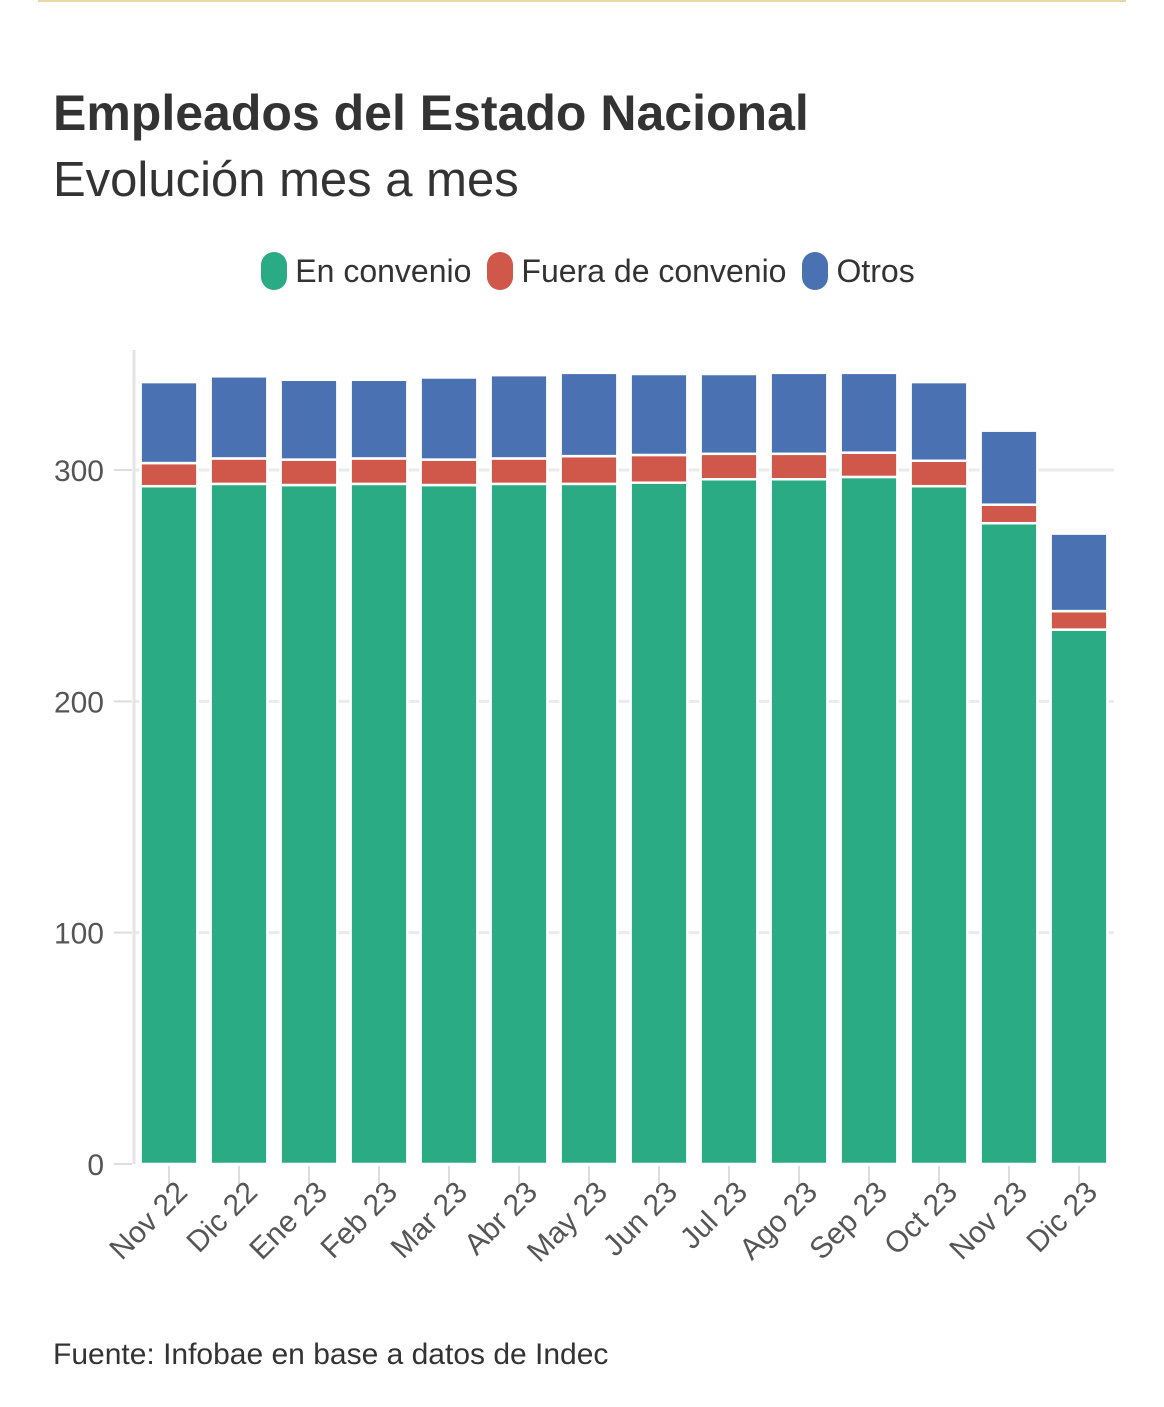  Describe the element at coordinates (359, 1220) in the screenshot. I see `x-tick-label-feb-23: Feb 23` at that location.